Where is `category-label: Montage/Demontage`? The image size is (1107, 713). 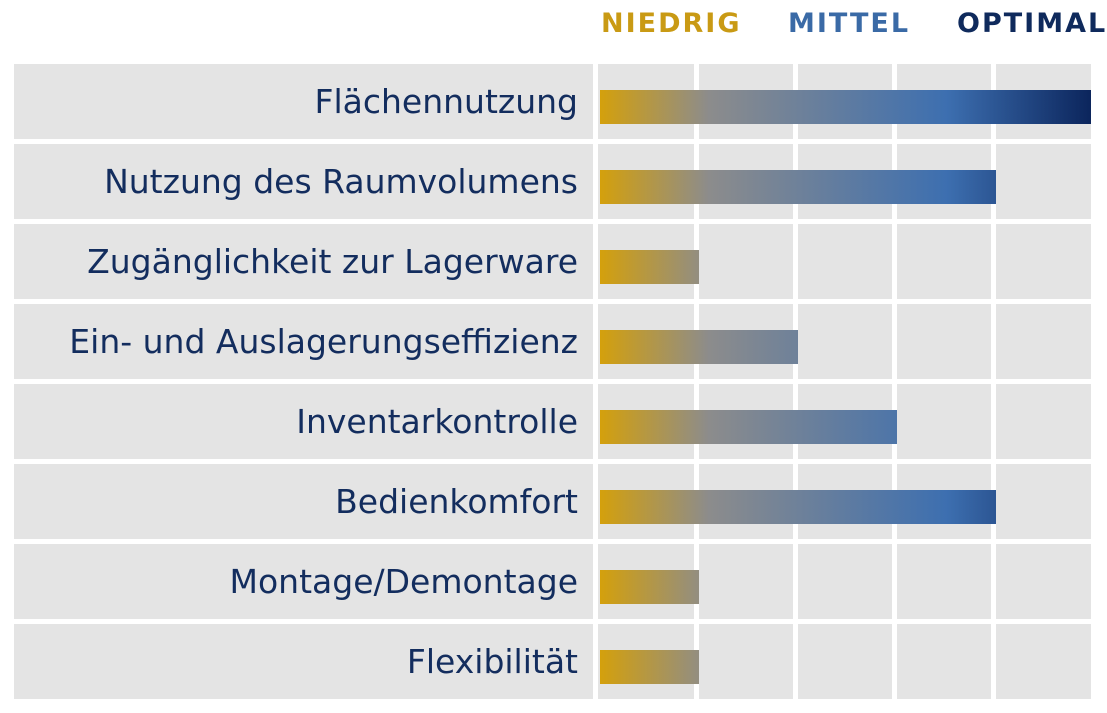
category-label: Montage/Demontage is located at coordinates (403, 581).